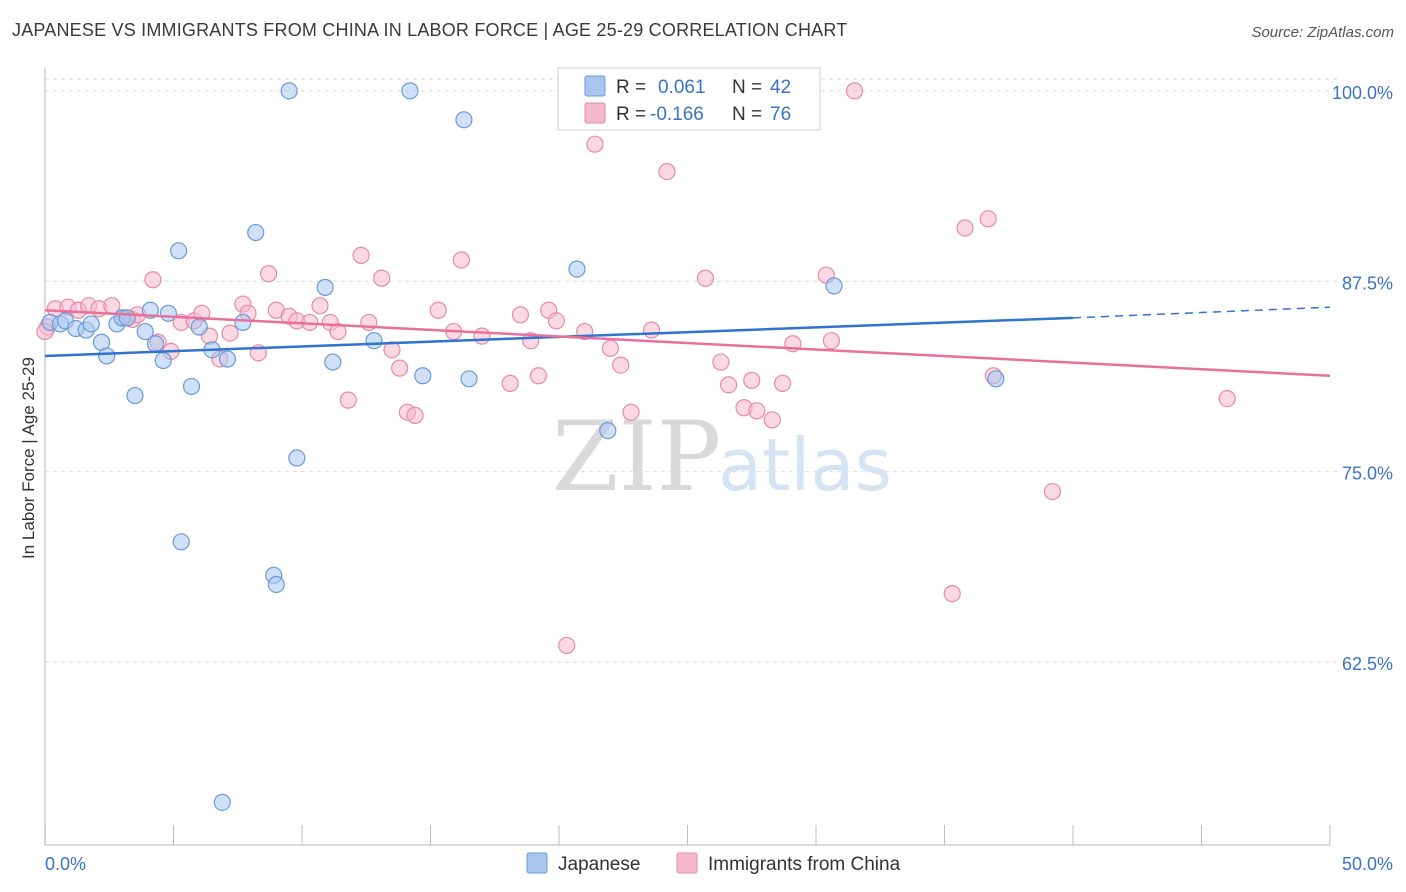 Image resolution: width=1406 pixels, height=892 pixels. What do you see at coordinates (682, 87) in the screenshot?
I see `legend-r-value-japanese: 0.061` at bounding box center [682, 87].